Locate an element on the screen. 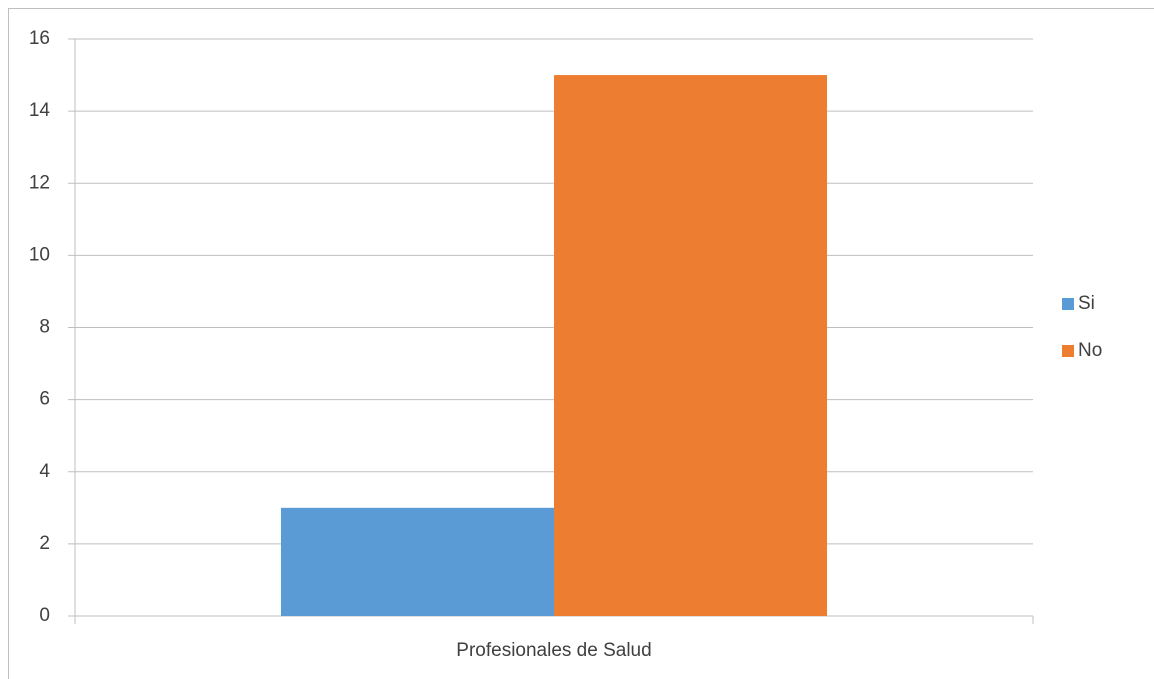 Image resolution: width=1154 pixels, height=679 pixels. x-tick-label: Profesionales de Salud is located at coordinates (553, 650).